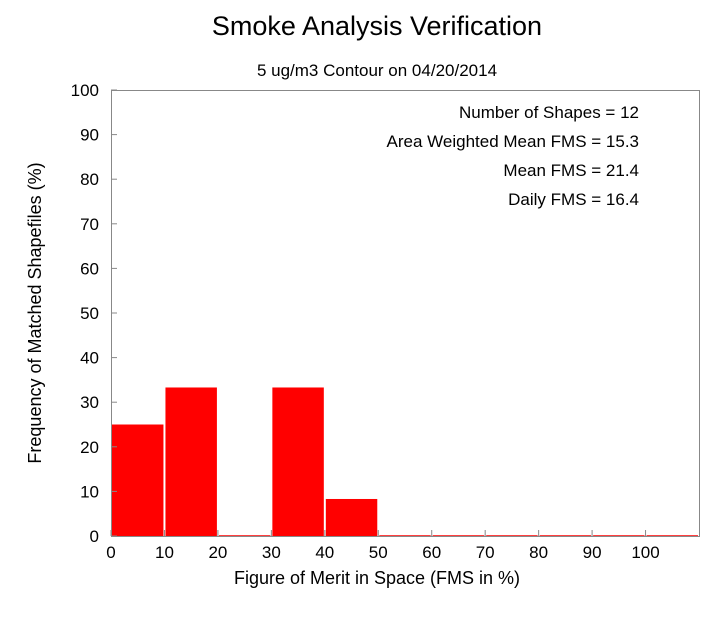 The height and width of the screenshot is (618, 710). Describe the element at coordinates (89, 402) in the screenshot. I see `y-tick-label: 30` at that location.